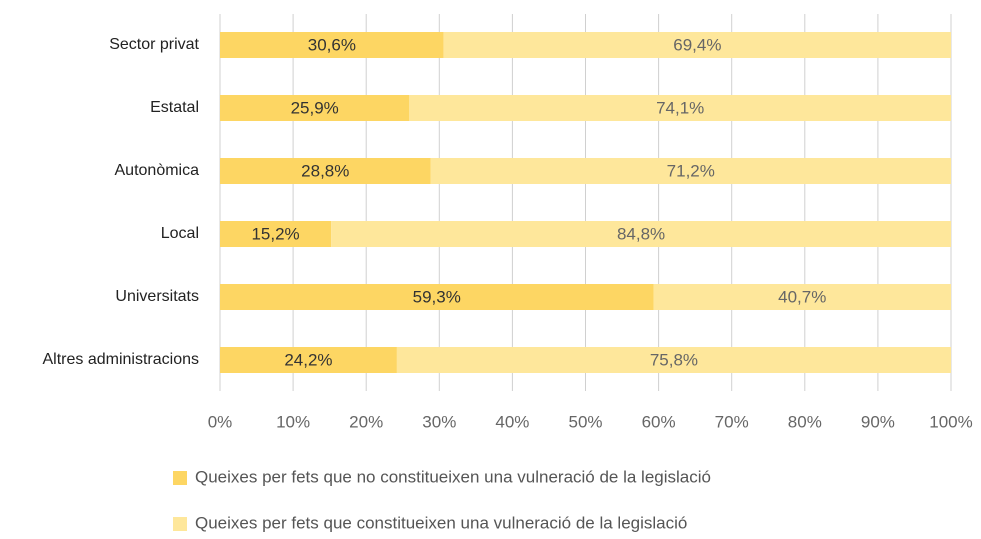 Image resolution: width=981 pixels, height=539 pixels. Describe the element at coordinates (732, 421) in the screenshot. I see `x-tick-label: 70%` at that location.